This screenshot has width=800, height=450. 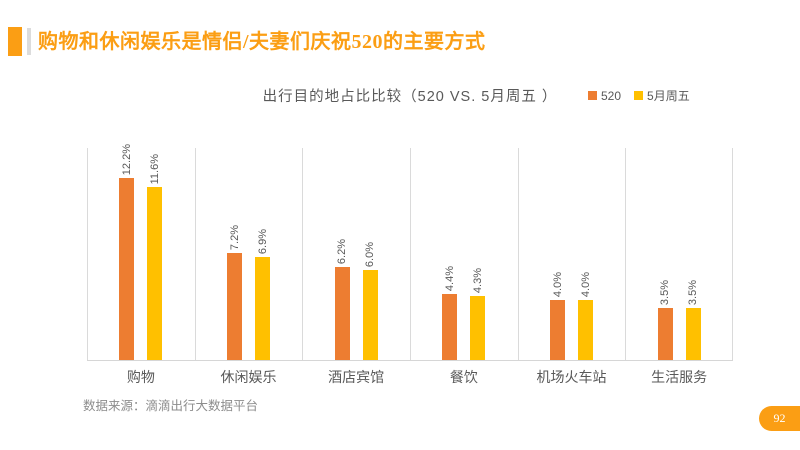 I want to click on bar-value-label-520-休闲娱乐: 7.2%, so click(x=234, y=237).